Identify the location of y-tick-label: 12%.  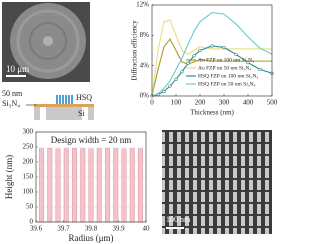
(142, 5).